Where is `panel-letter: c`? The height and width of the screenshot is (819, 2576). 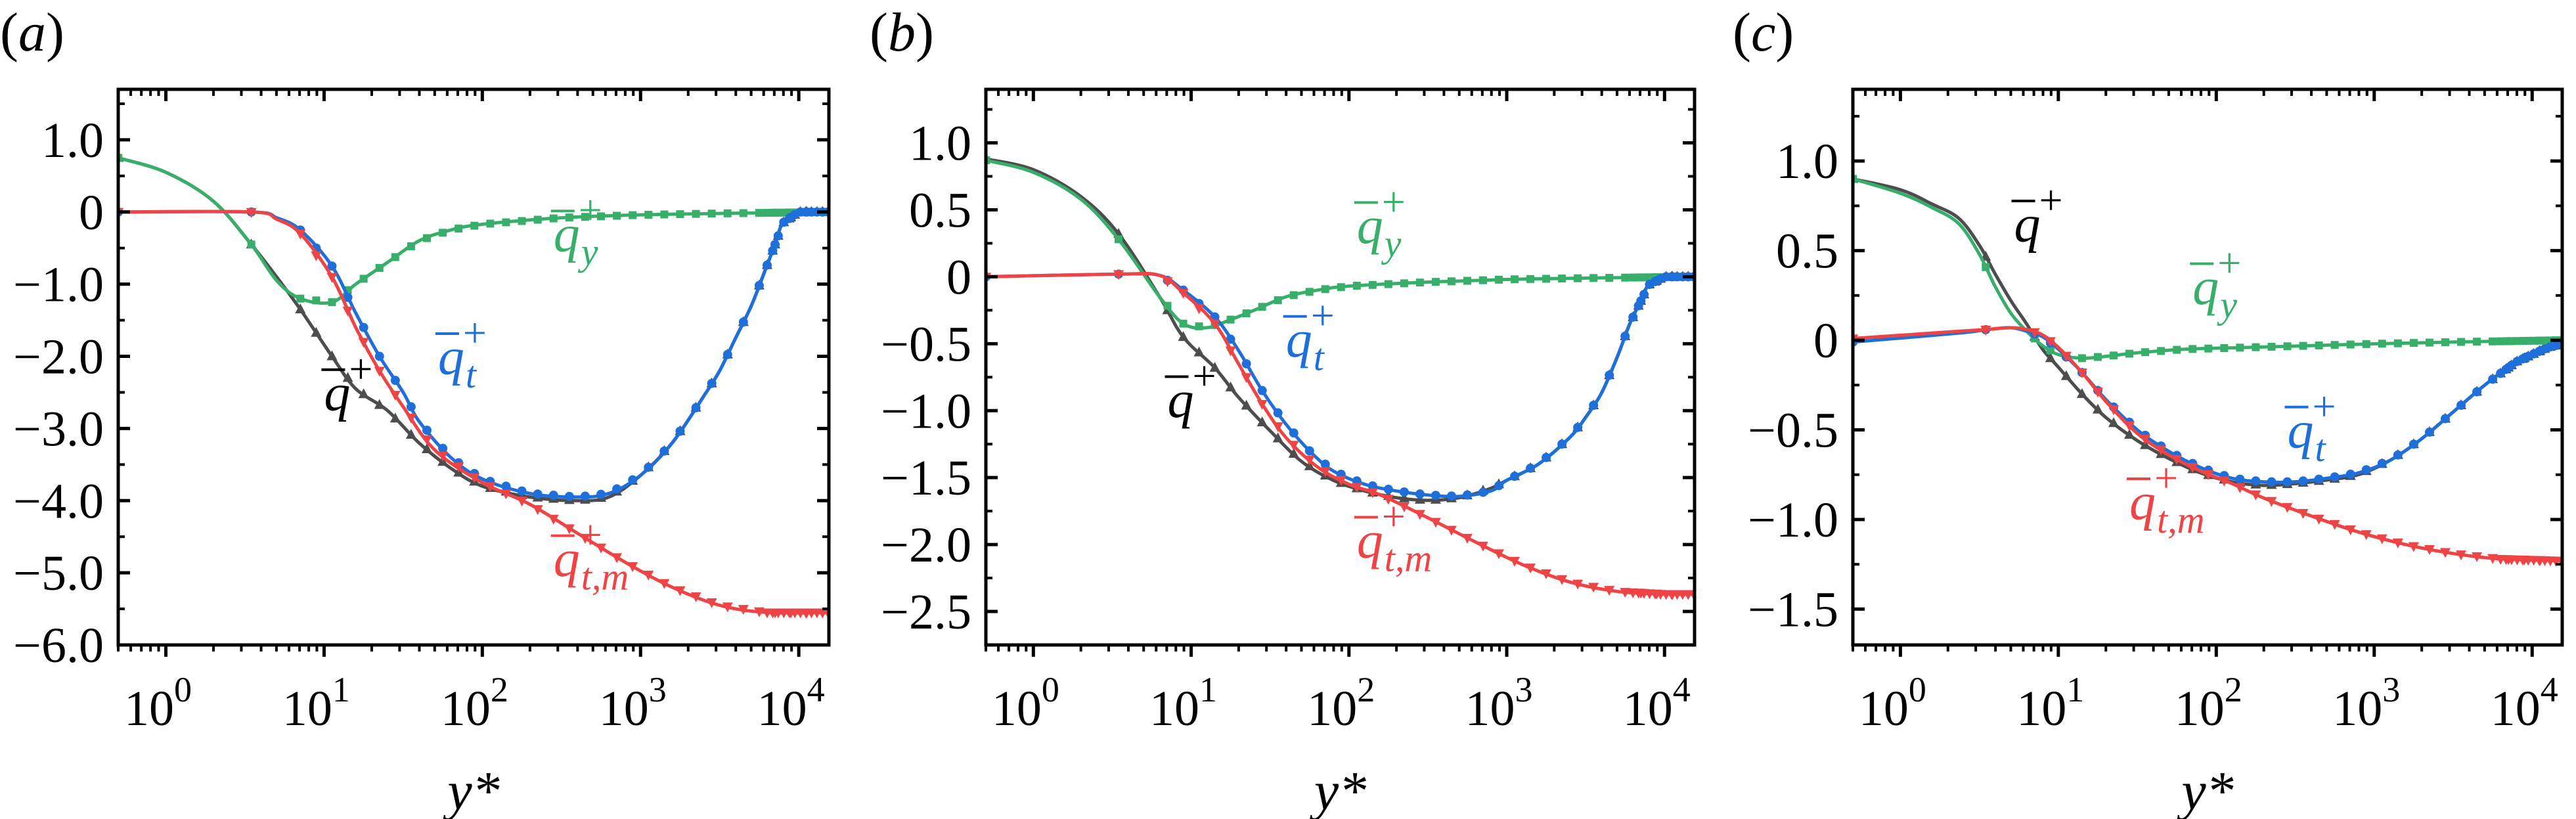 panel-letter: c is located at coordinates (1763, 32).